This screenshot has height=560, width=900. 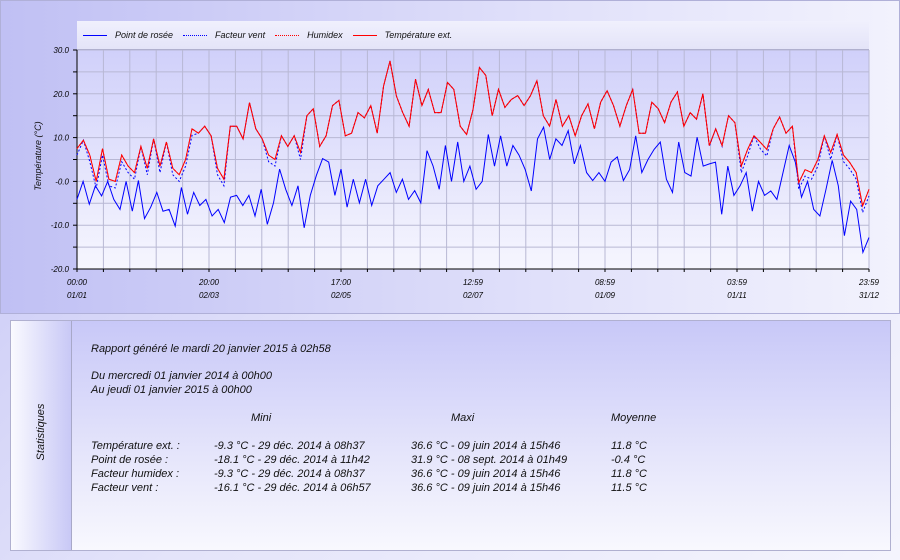 What do you see at coordinates (634, 418) in the screenshot?
I see `header-avg: Moyenne` at bounding box center [634, 418].